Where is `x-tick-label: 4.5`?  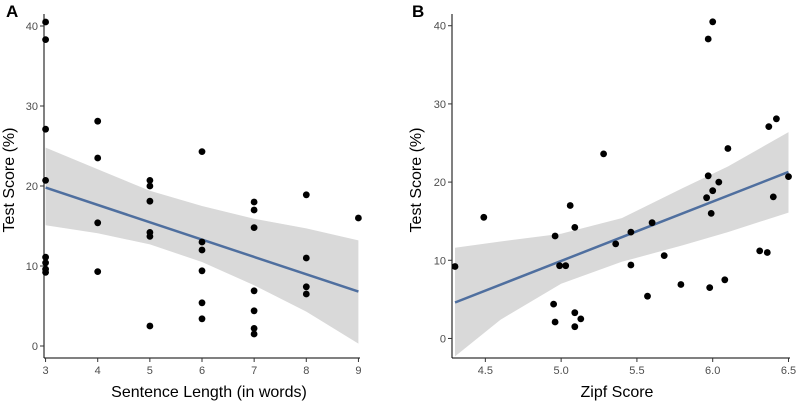 x-tick-label: 4.5 is located at coordinates (485, 371).